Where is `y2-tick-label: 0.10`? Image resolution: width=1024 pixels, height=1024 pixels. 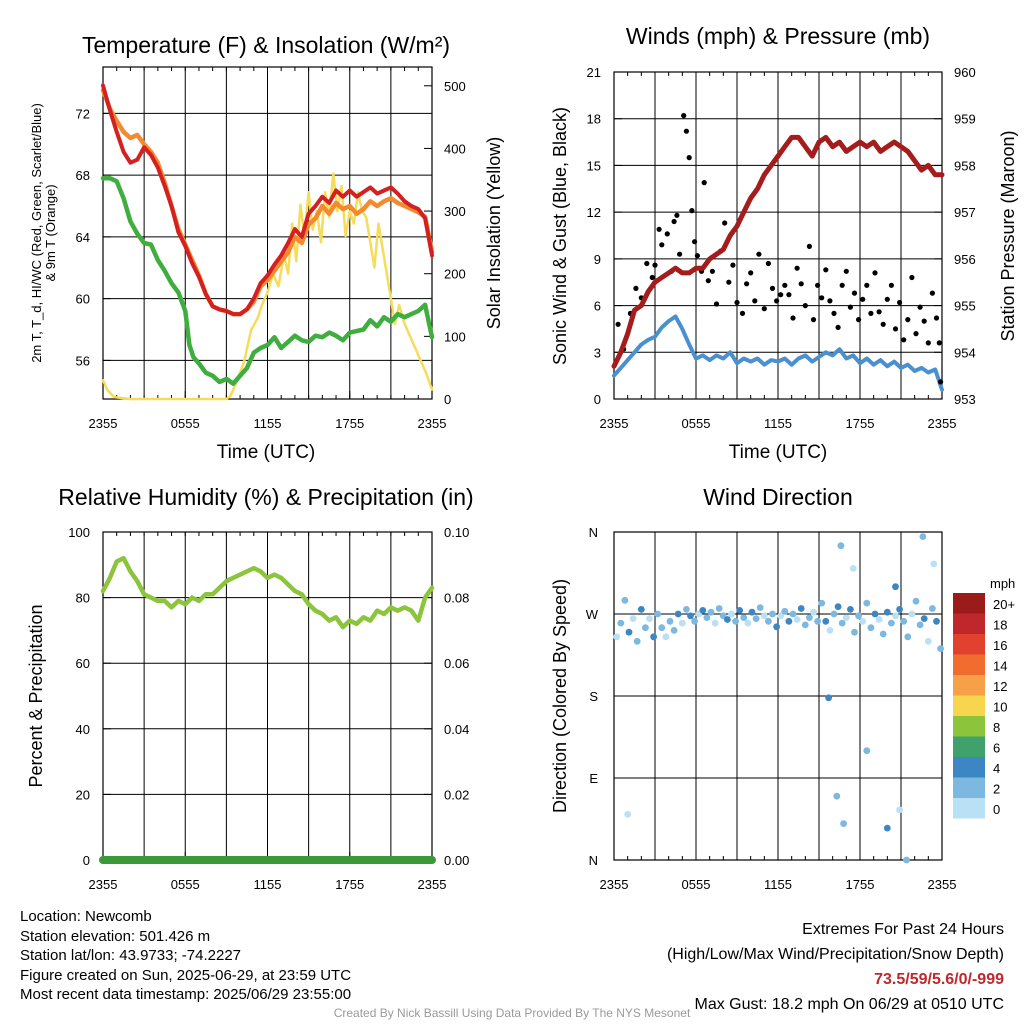
y2-tick-label: 0.10 is located at coordinates (456, 532).